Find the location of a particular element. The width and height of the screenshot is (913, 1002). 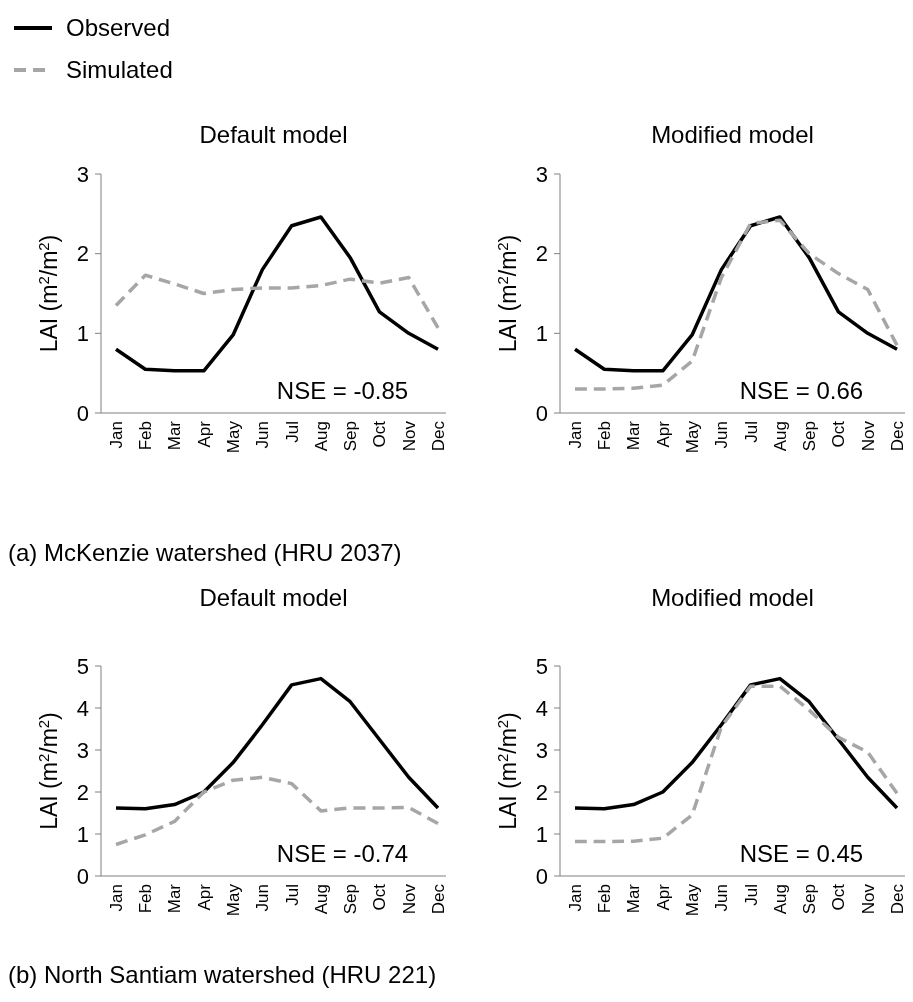

text: (a) McKenzie watershed (HRU 2037) is located at coordinates (205, 552).